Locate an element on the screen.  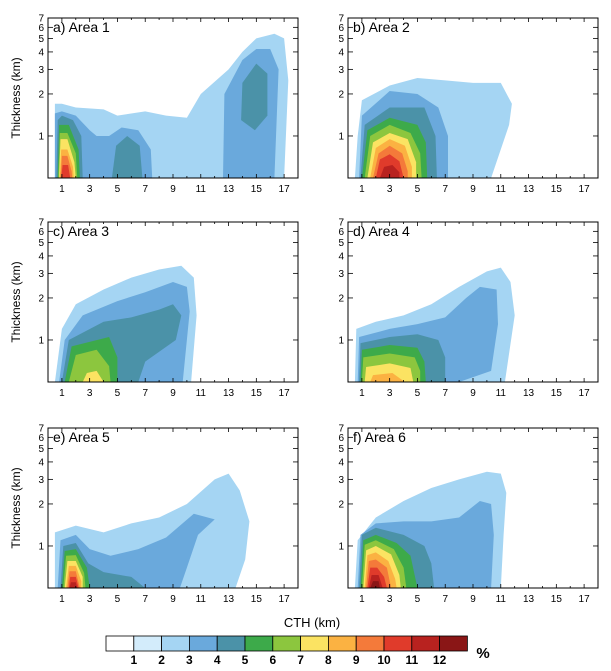
colorbar-unit: % is located at coordinates (482, 653).